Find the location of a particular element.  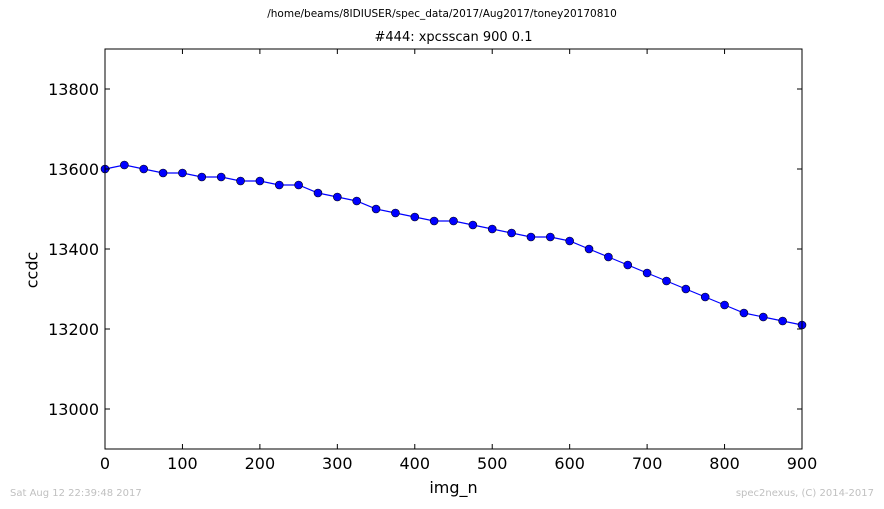

x-tick-label: 900 is located at coordinates (802, 463).